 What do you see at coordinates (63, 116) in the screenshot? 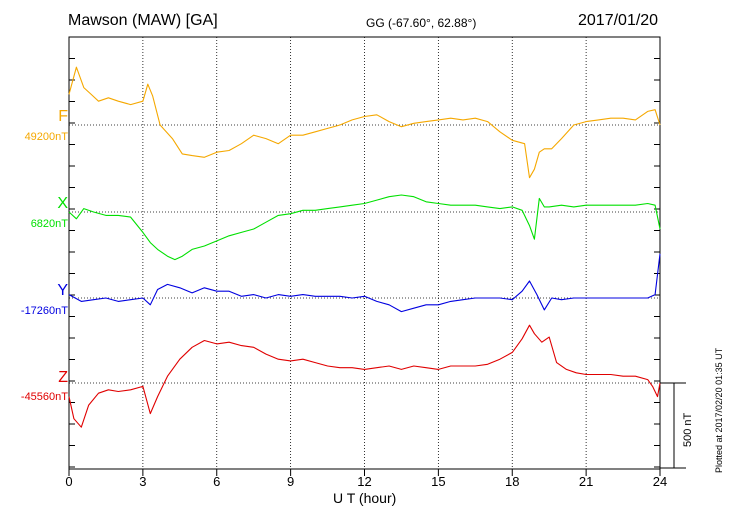
I see `component-label-f: F` at bounding box center [63, 116].